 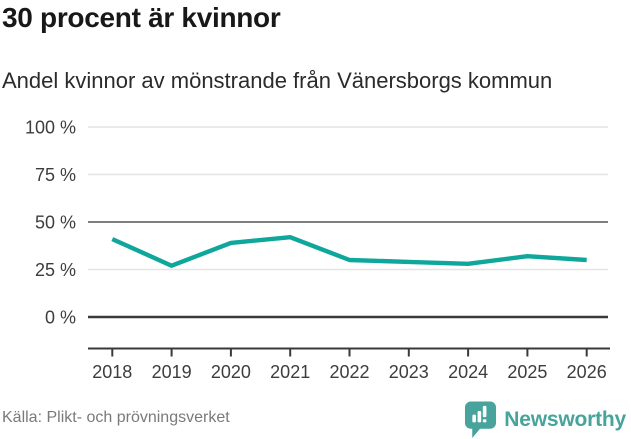 I want to click on y-axis-label-0: 0 %, so click(x=60, y=318).